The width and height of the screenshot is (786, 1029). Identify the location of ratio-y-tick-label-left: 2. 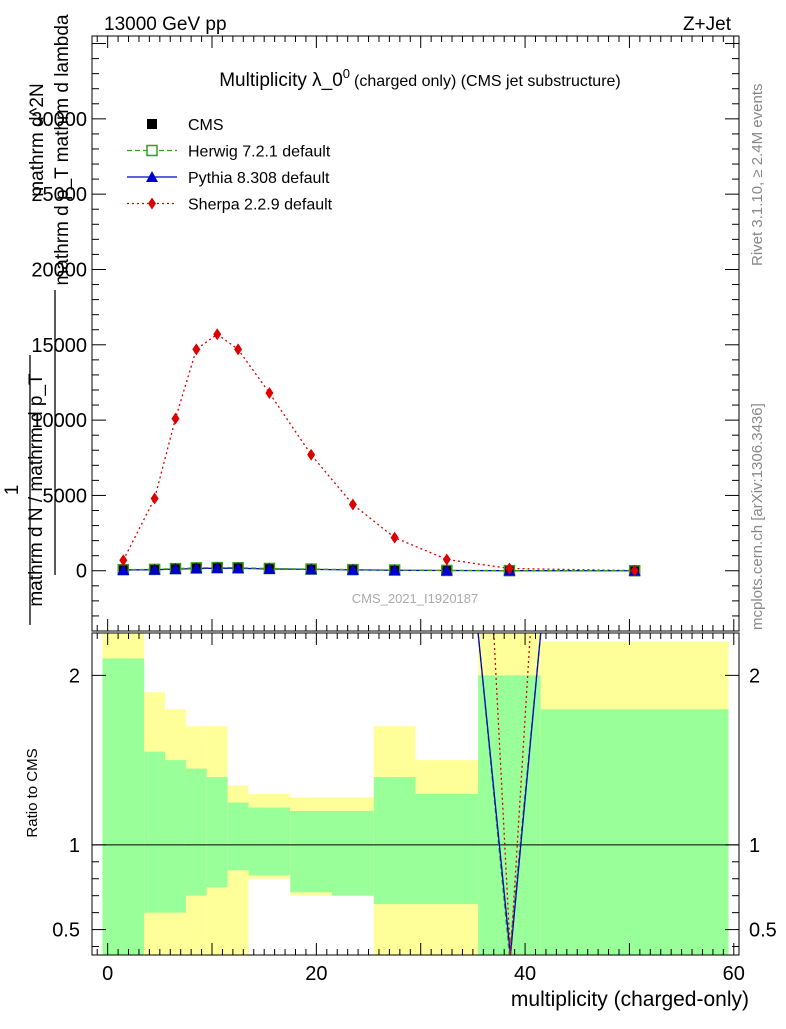
(74, 676).